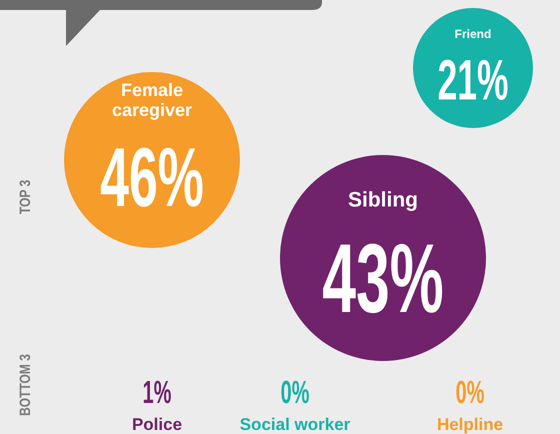 This screenshot has width=560, height=434. Describe the element at coordinates (25, 196) in the screenshot. I see `text: TOP 3` at that location.